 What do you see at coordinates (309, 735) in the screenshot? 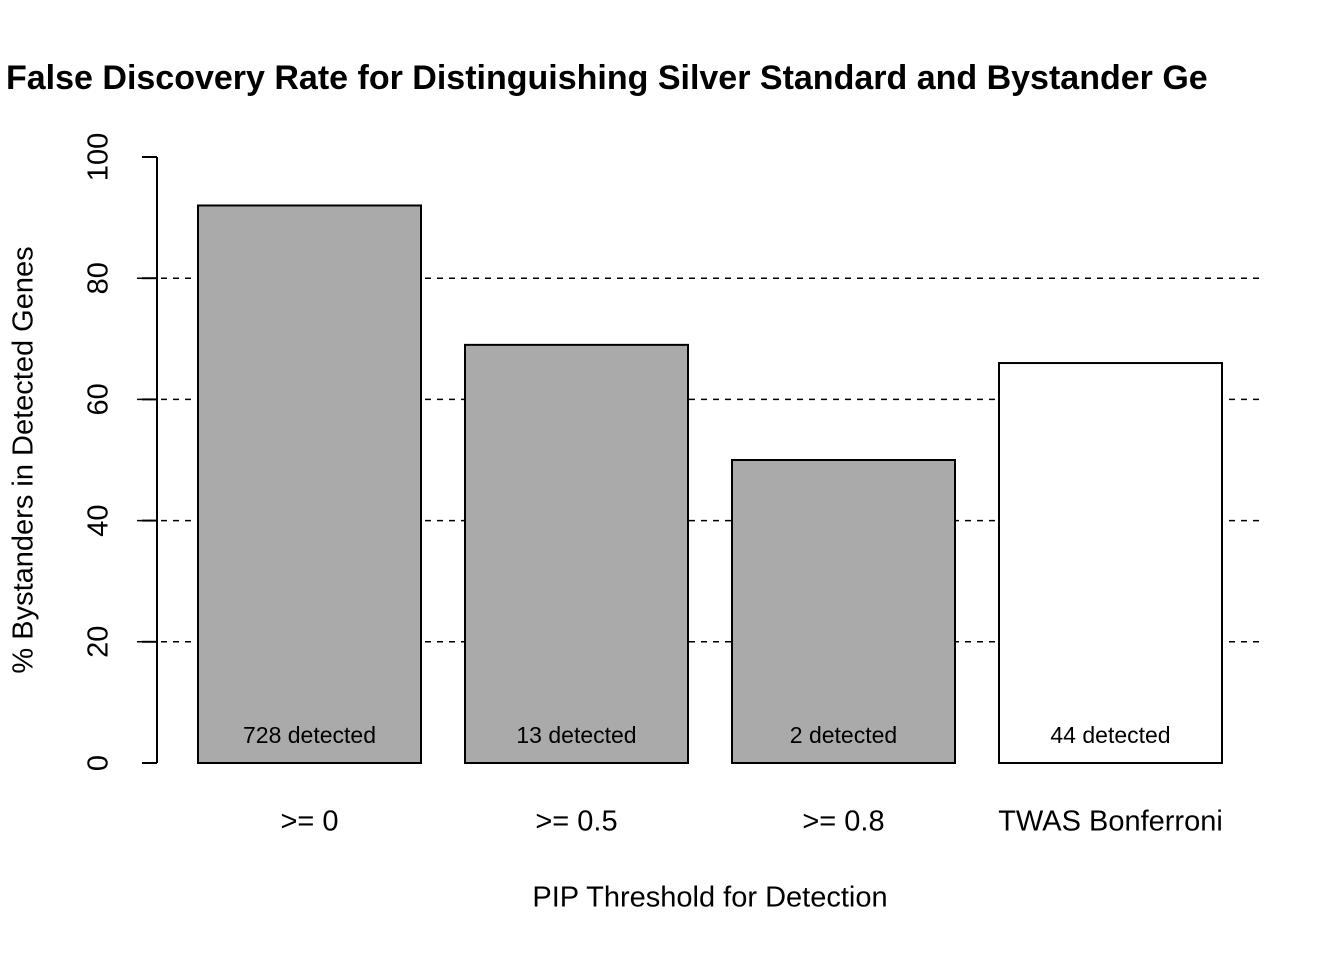
I see `bar-label: 728 detected` at bounding box center [309, 735].